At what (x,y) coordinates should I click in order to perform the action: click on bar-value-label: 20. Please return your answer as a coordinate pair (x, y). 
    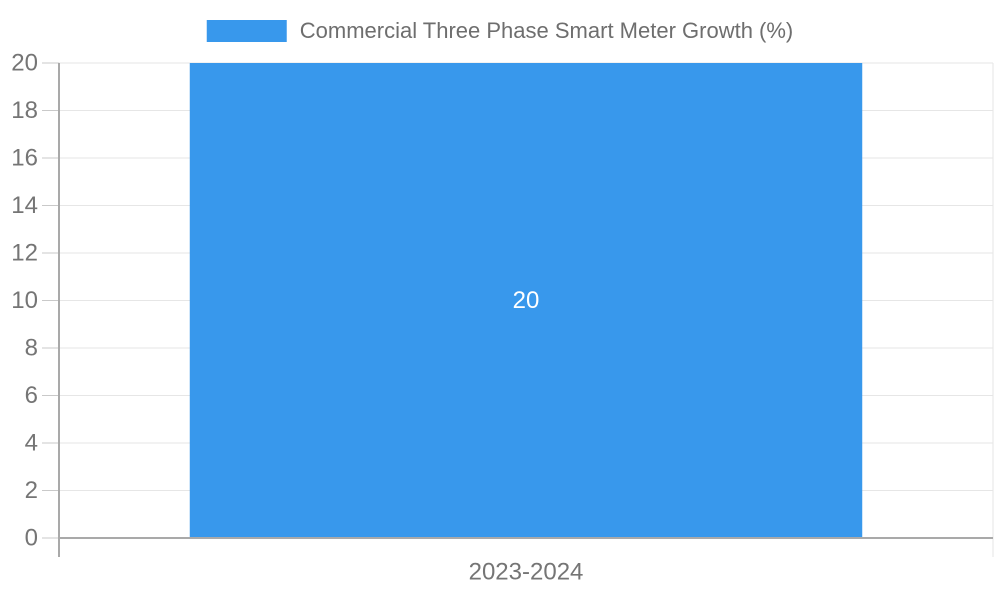
    Looking at the image, I should click on (526, 300).